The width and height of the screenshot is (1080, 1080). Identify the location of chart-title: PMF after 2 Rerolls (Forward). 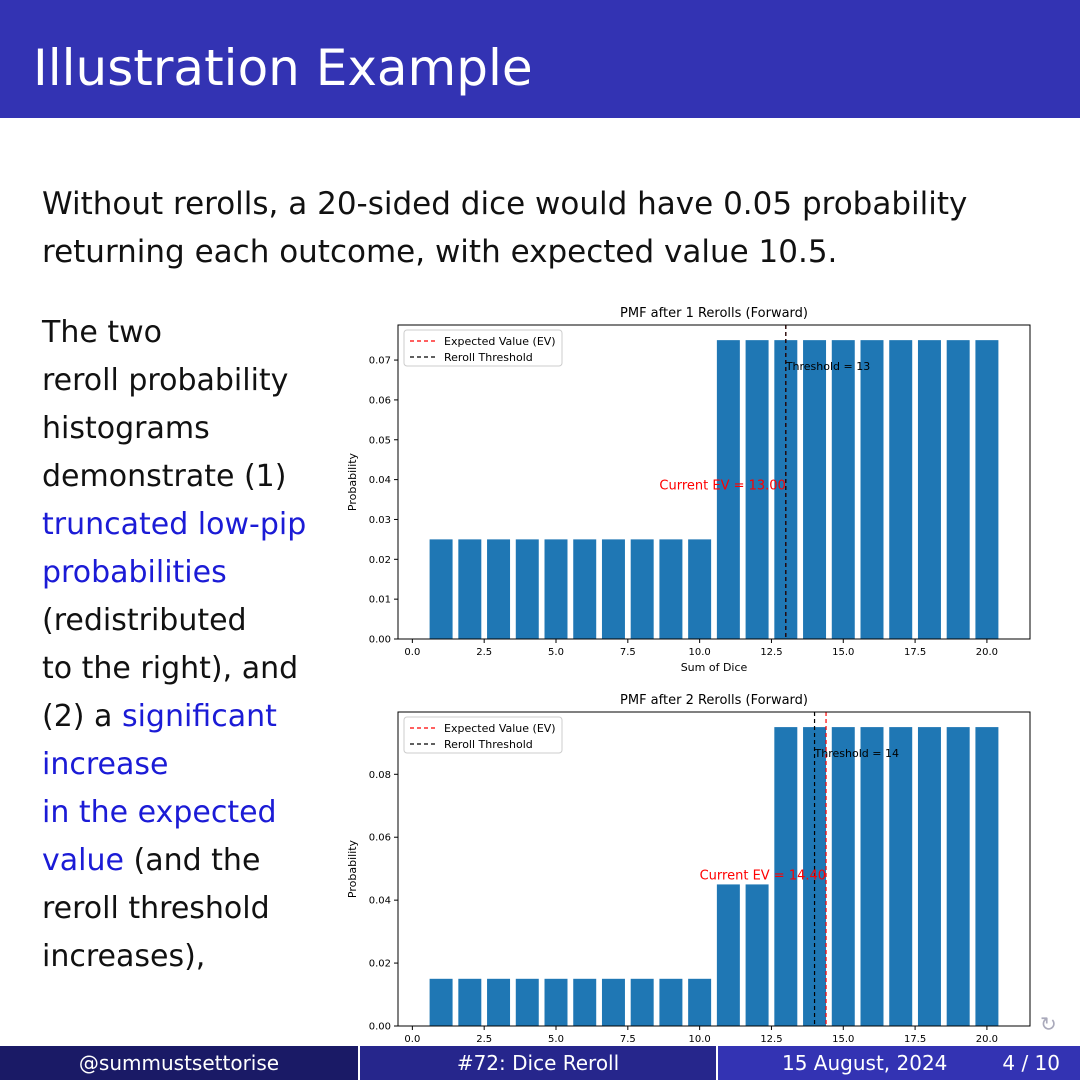
(714, 700).